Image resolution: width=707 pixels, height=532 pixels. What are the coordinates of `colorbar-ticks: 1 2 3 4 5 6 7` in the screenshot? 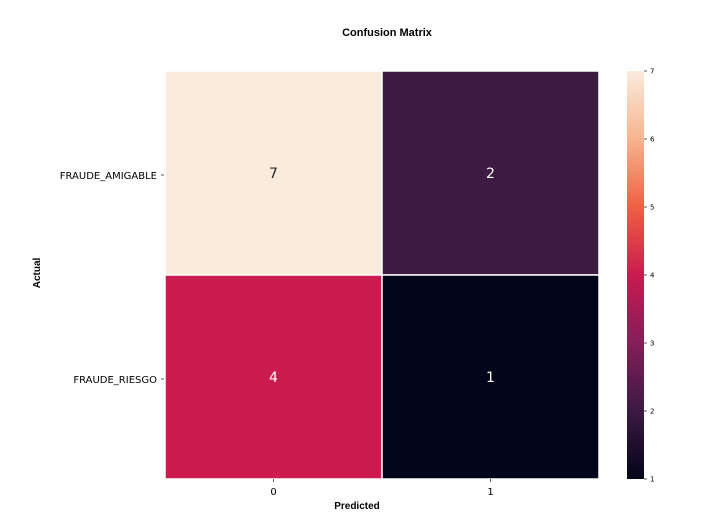 It's located at (649, 276).